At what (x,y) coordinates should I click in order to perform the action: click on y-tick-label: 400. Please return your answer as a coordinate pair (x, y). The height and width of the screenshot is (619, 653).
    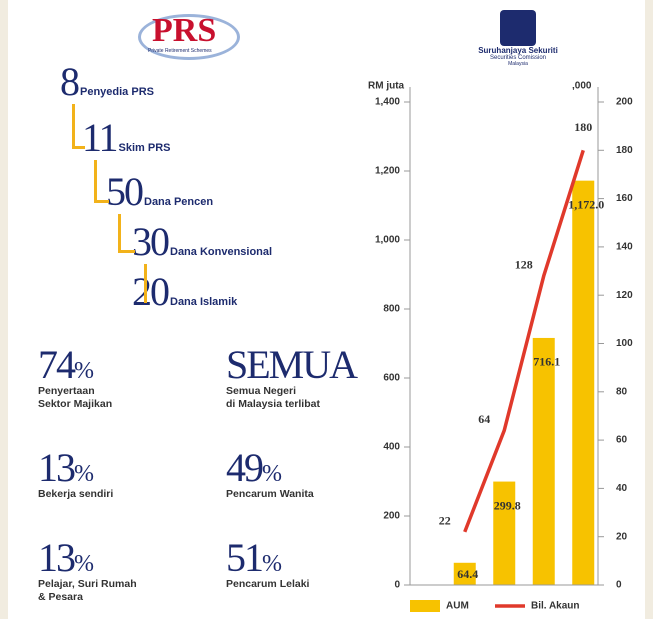
    Looking at the image, I should click on (391, 447).